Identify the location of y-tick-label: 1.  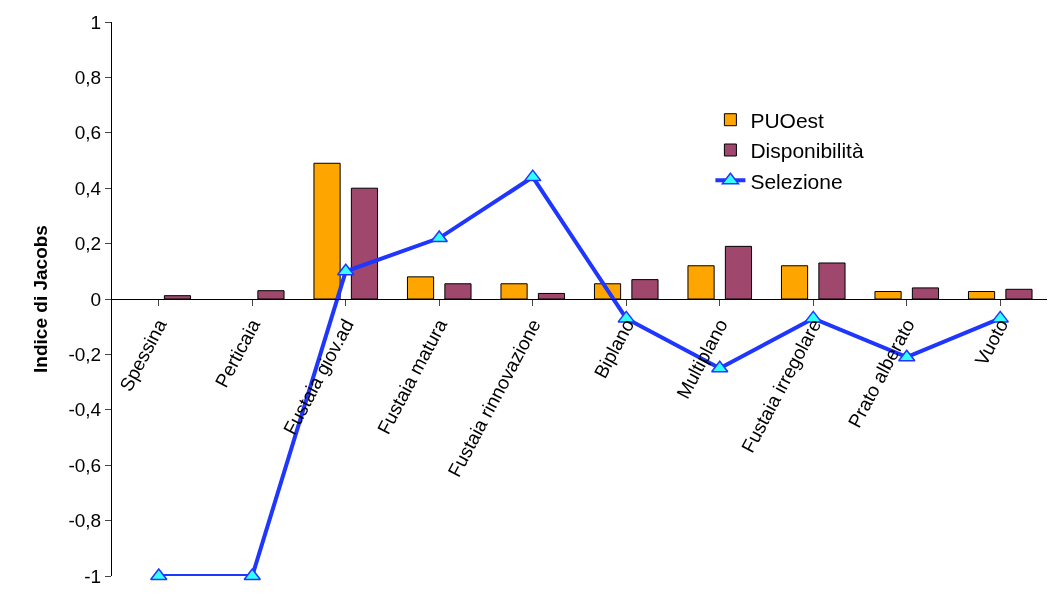
(96, 22).